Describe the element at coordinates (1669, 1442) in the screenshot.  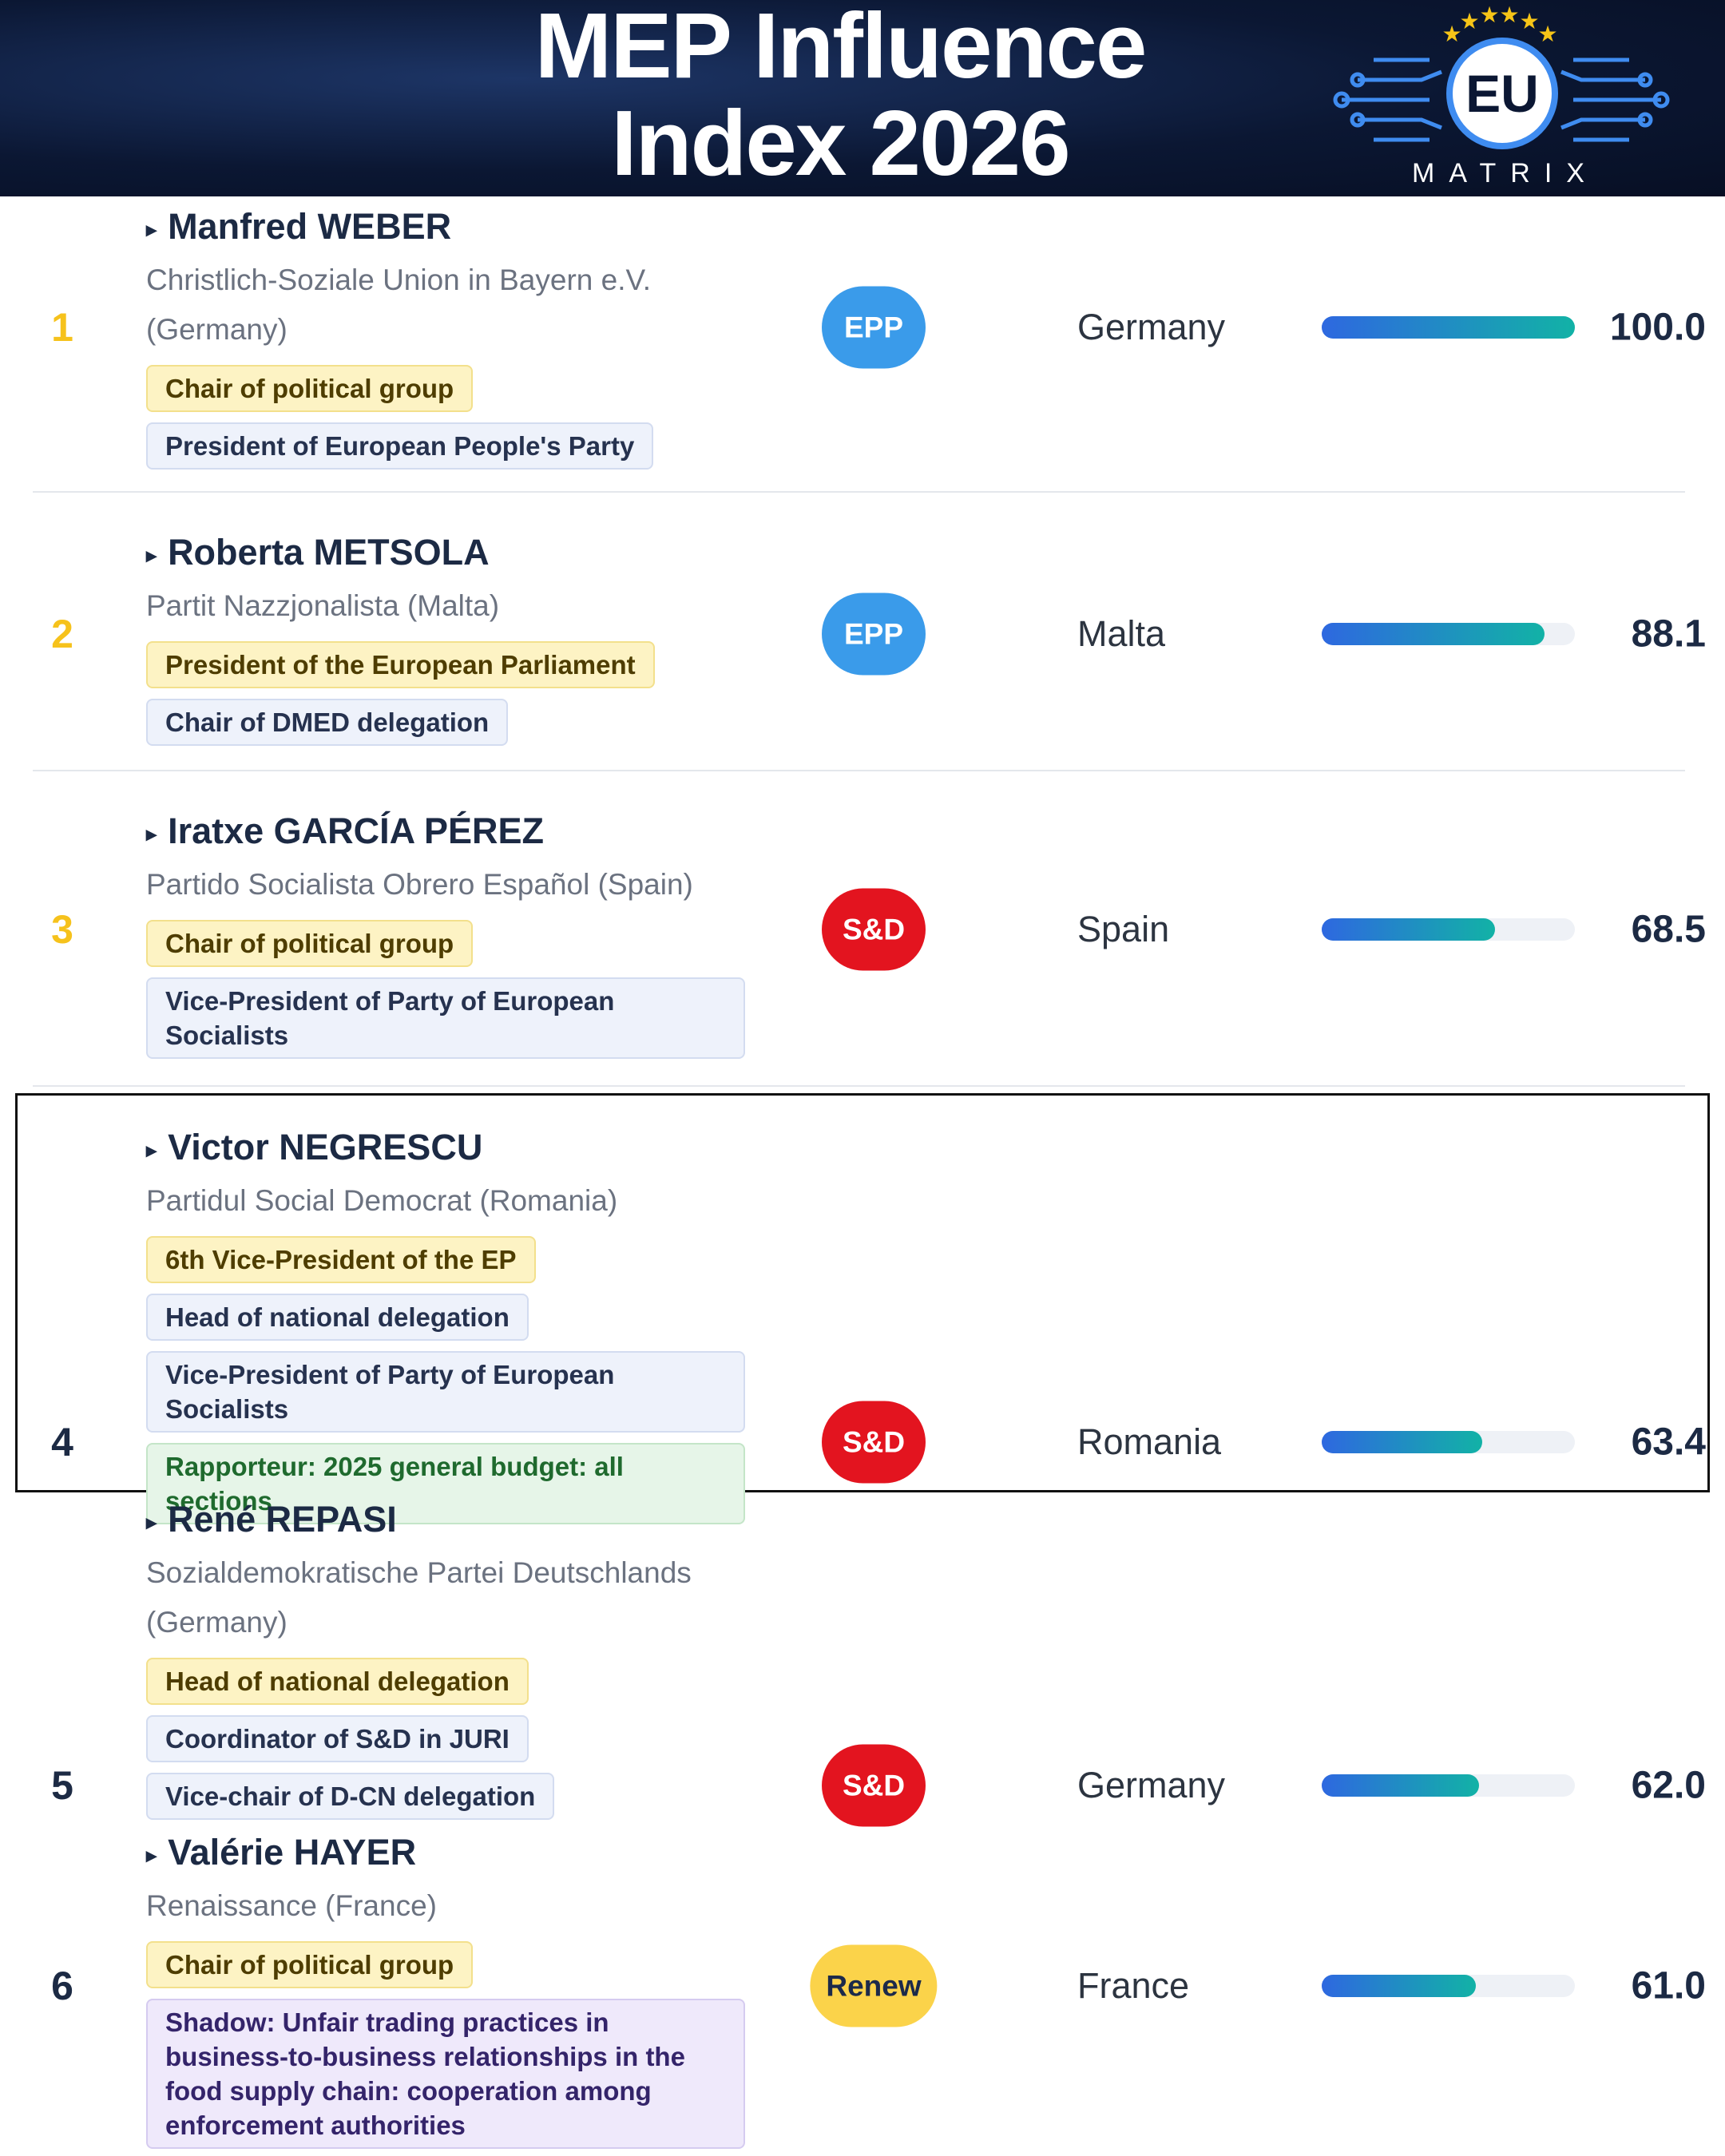
I see `score: 63.4` at that location.